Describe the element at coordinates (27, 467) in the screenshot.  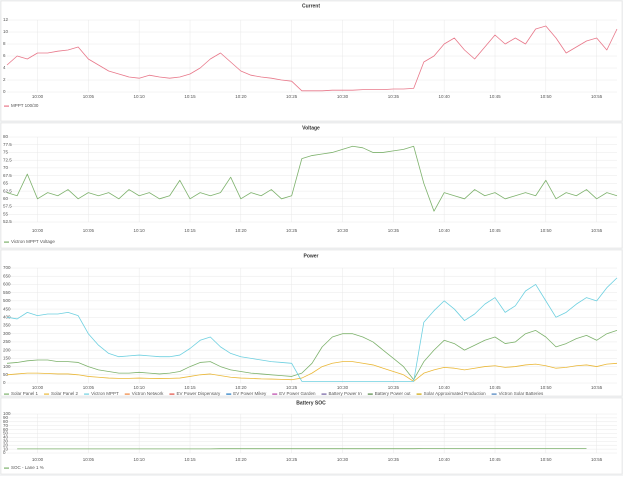
I see `legend-label: SOC - Lane 1 %` at that location.